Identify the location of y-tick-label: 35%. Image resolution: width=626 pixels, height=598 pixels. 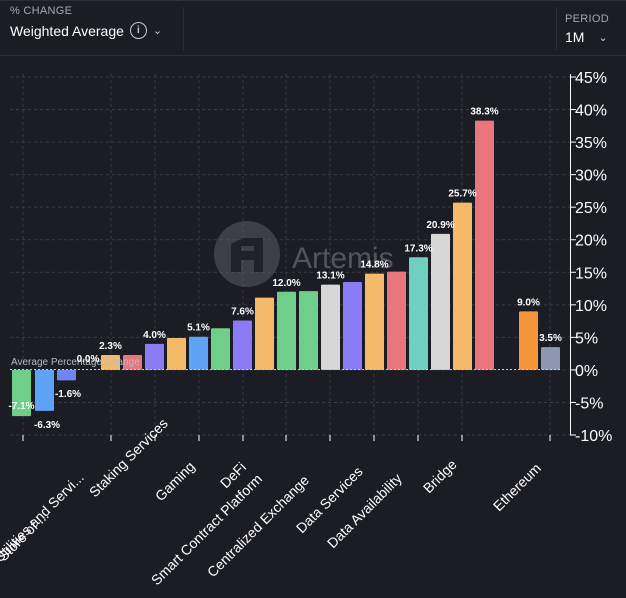
(591, 143).